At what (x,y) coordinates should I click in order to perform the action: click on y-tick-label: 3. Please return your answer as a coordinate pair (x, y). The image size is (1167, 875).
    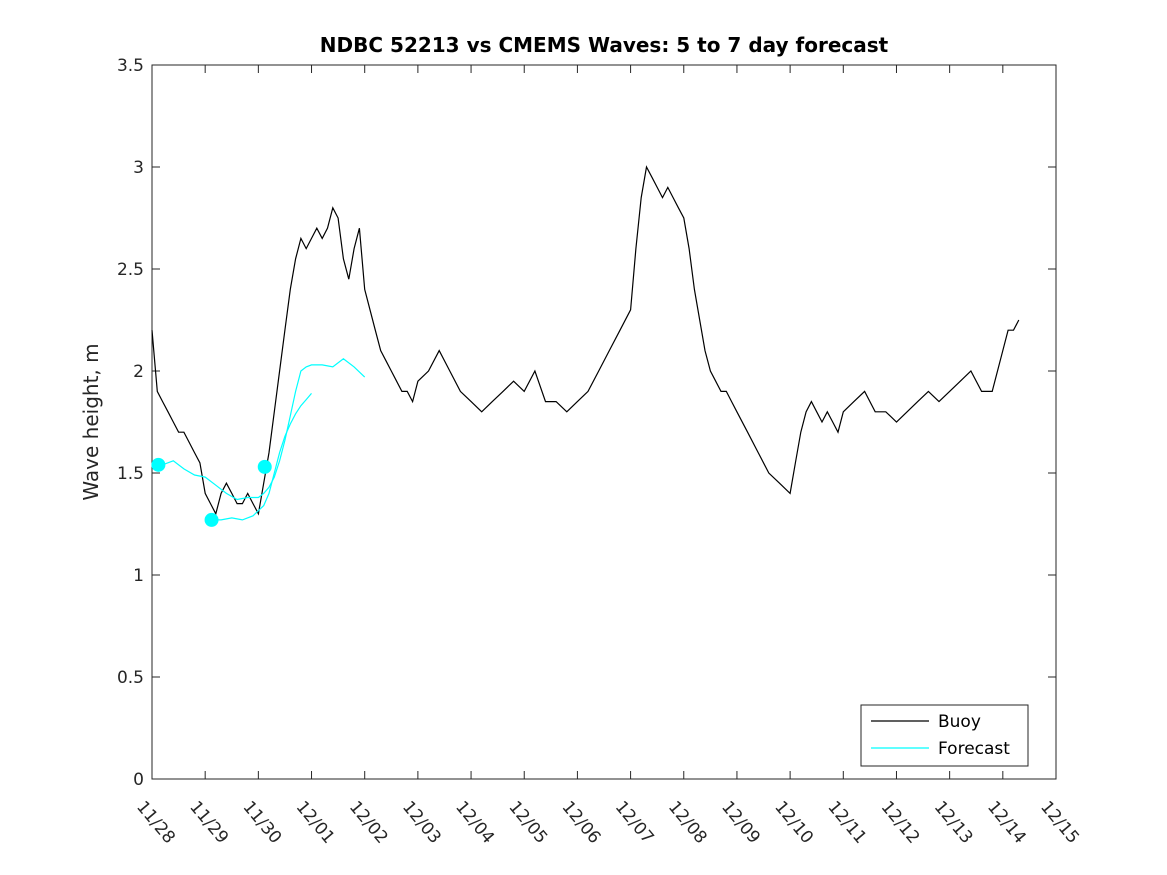
    Looking at the image, I should click on (138, 168).